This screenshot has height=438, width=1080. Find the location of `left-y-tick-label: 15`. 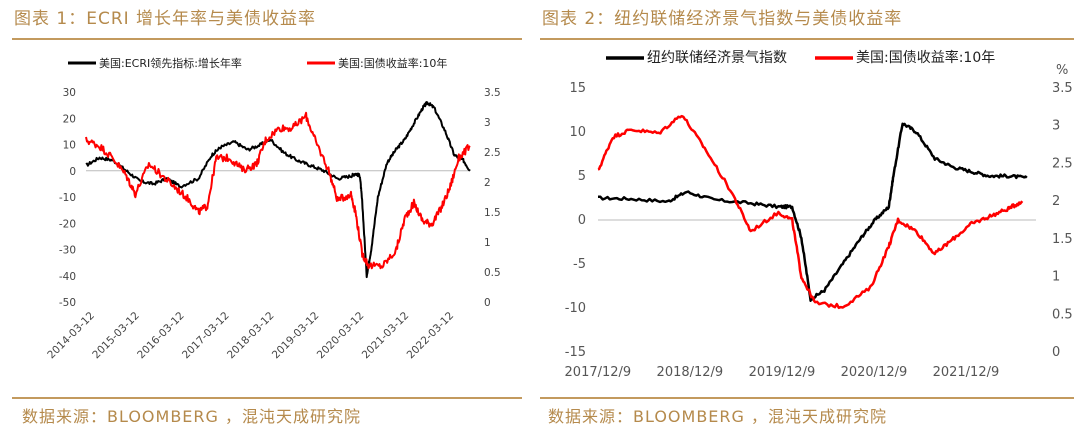

left-y-tick-label: 15 is located at coordinates (577, 88).